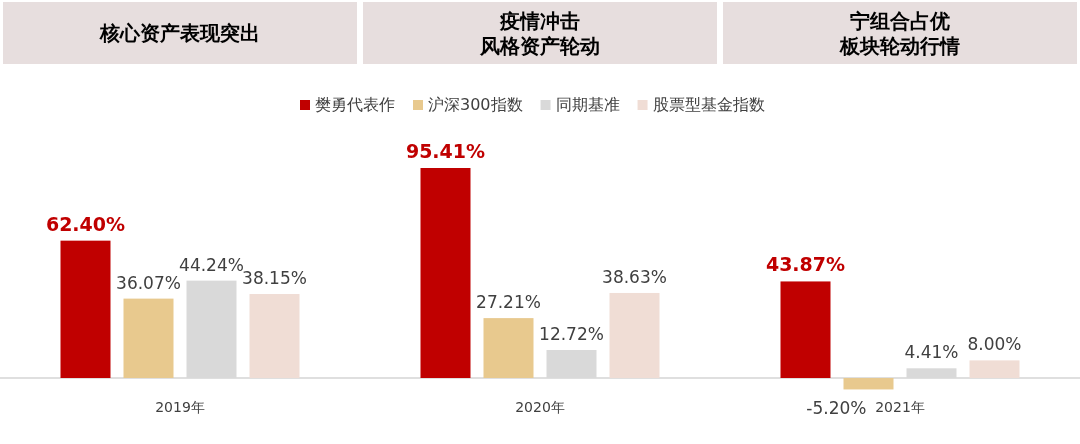 This screenshot has width=1080, height=444. What do you see at coordinates (508, 302) in the screenshot?
I see `data-label: 27.21%` at bounding box center [508, 302].